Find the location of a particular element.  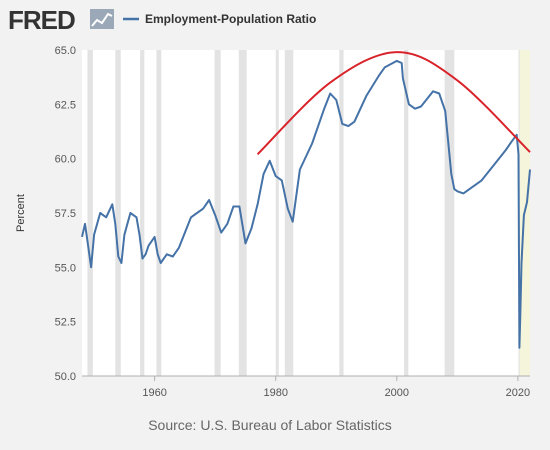

y-tick-label: 50.0 is located at coordinates (65, 377).